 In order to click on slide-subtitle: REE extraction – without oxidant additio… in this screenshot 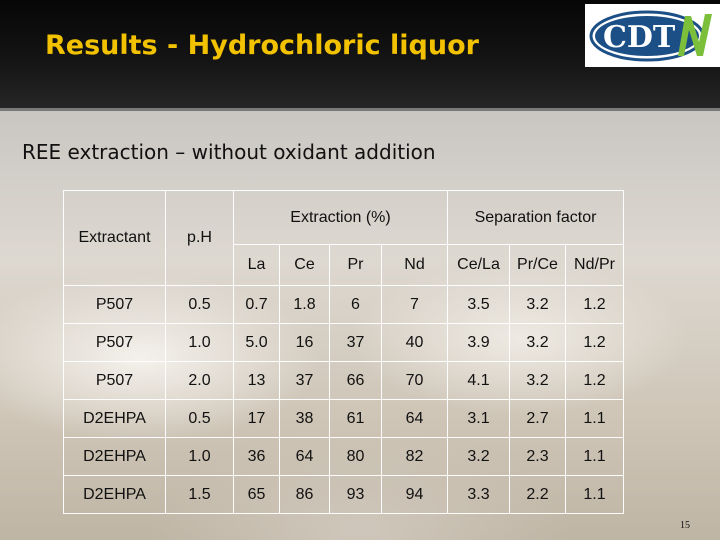, I will do `click(229, 152)`.